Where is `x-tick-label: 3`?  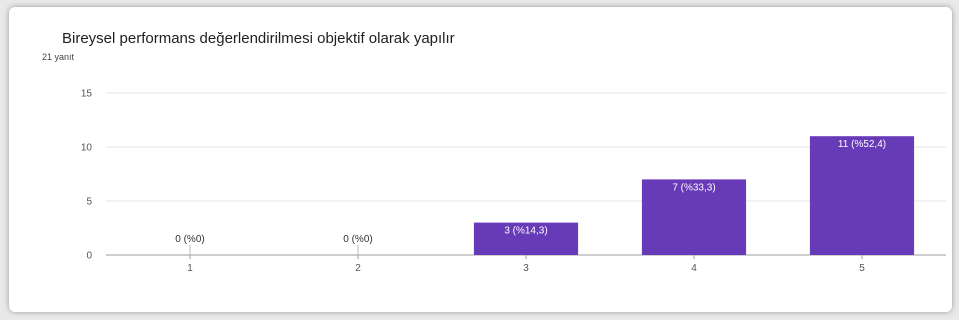 x-tick-label: 3 is located at coordinates (526, 268).